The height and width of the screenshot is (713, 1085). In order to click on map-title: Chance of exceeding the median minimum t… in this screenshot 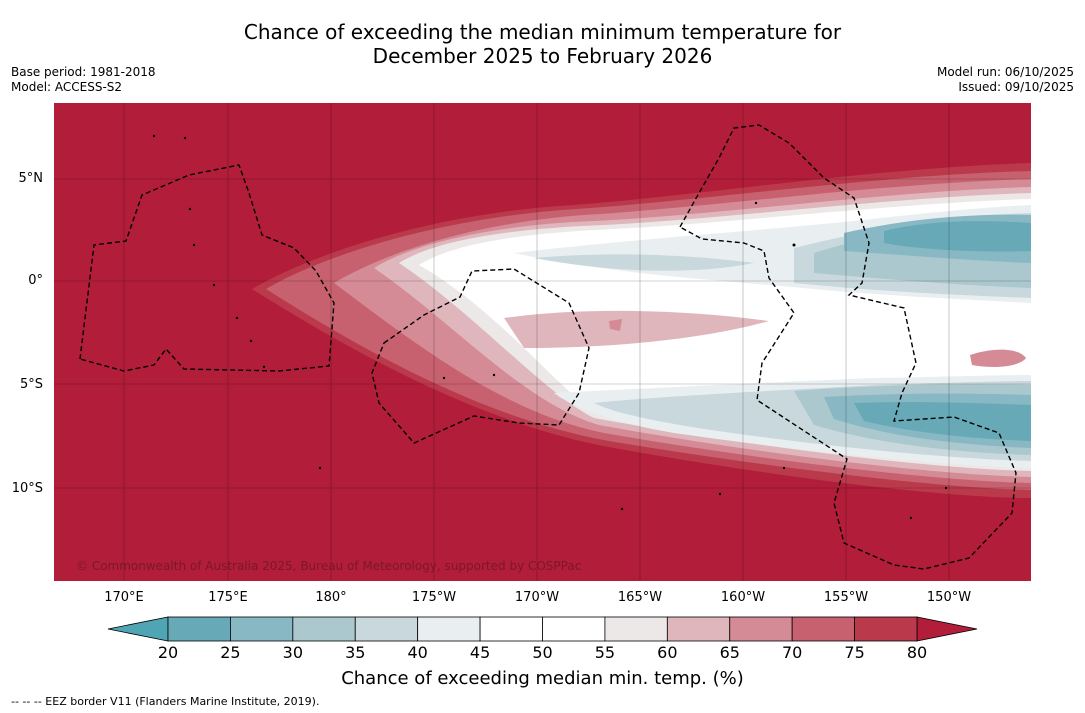, I will do `click(542, 44)`.